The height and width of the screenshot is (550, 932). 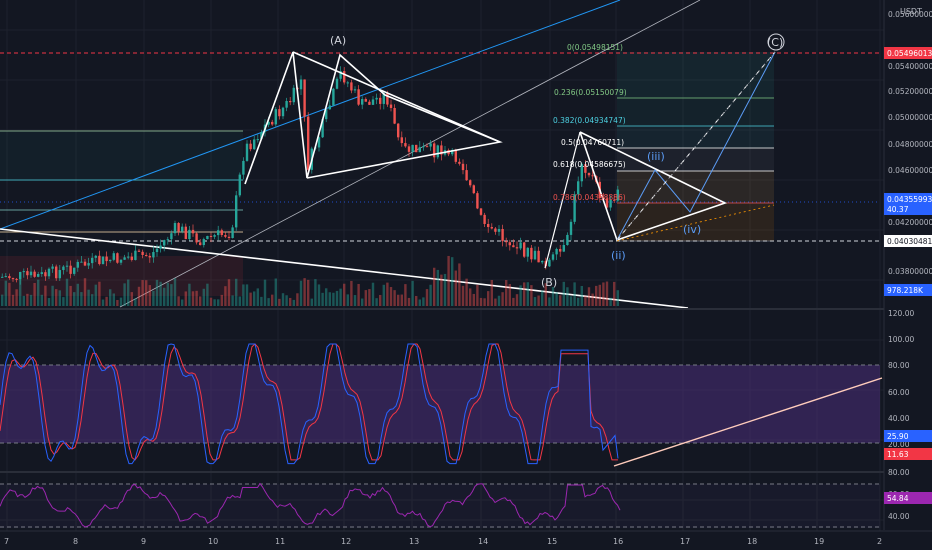 What do you see at coordinates (552, 541) in the screenshot?
I see `time-label: 15` at bounding box center [552, 541].